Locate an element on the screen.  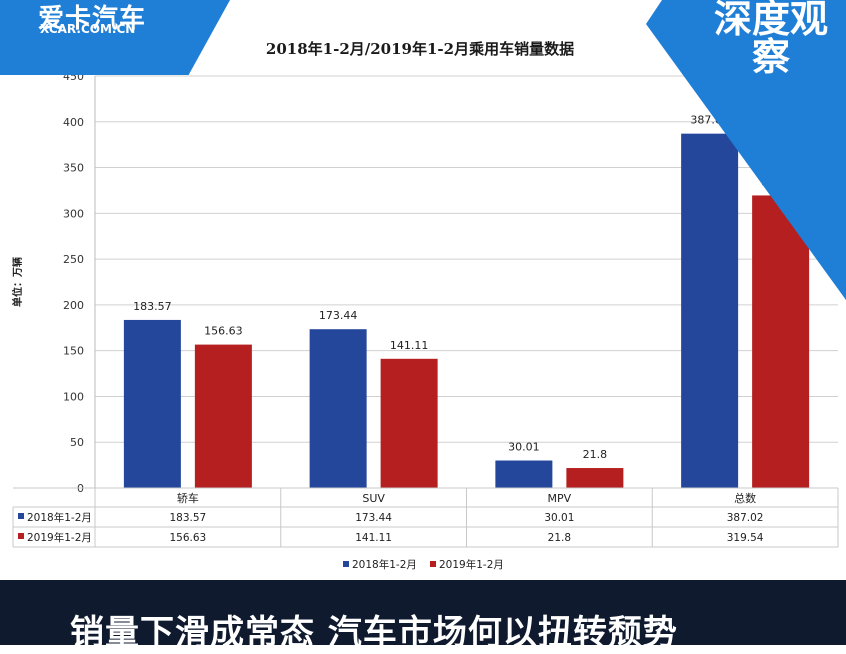
y-tick-label: 100 is located at coordinates (73, 396).